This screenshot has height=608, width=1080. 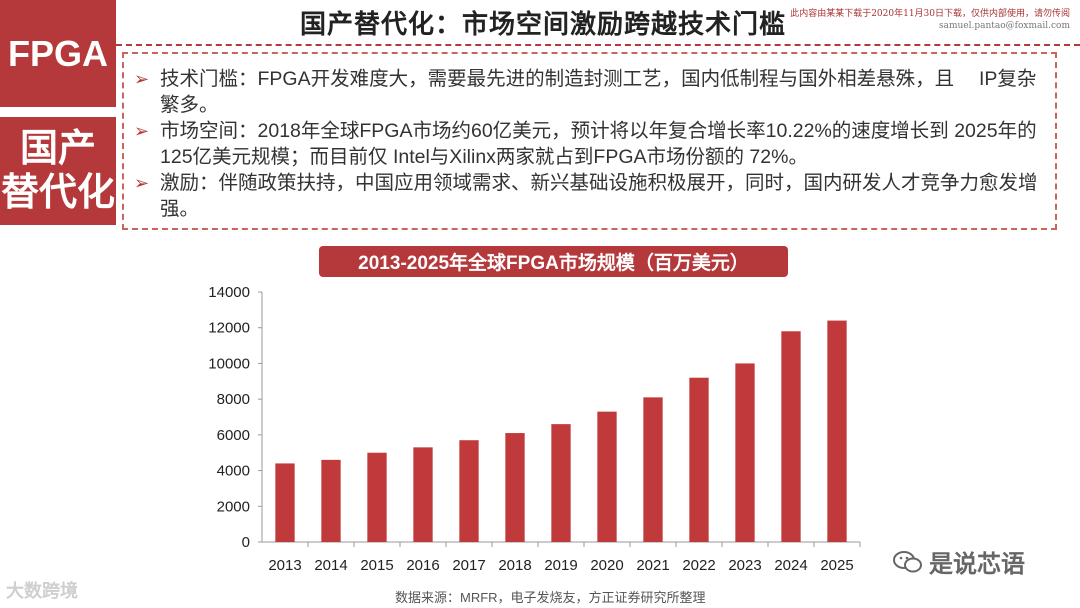 I want to click on y-tick-label: 0, so click(x=246, y=542).